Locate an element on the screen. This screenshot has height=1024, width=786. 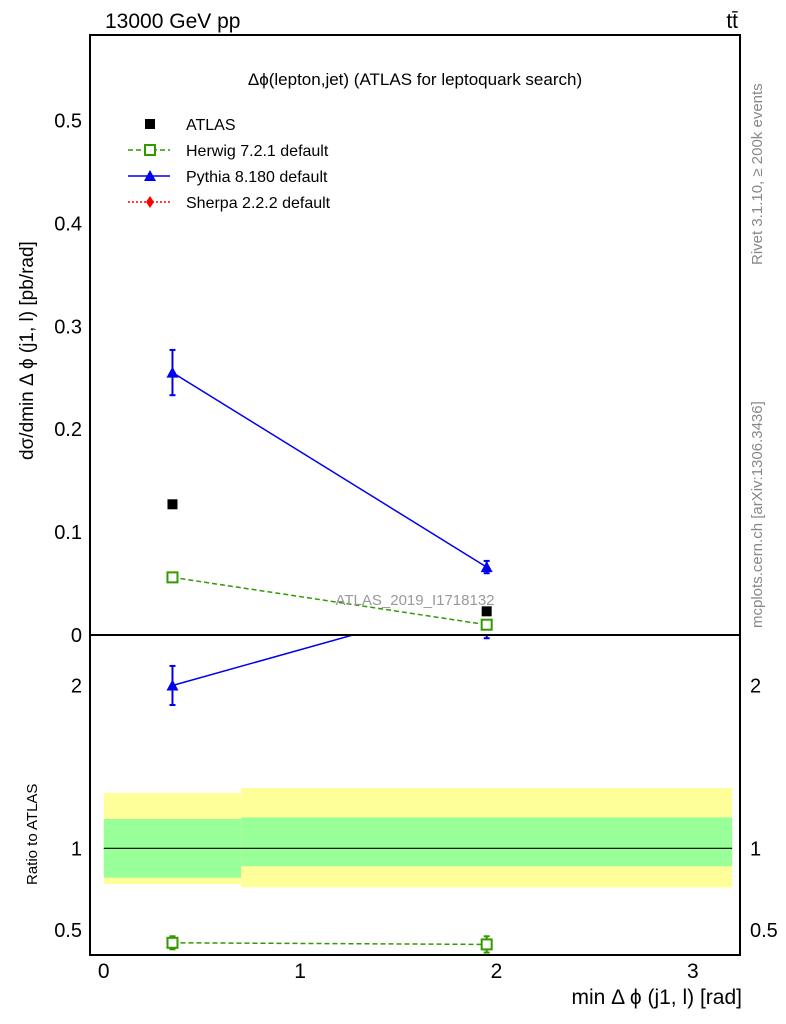
ratio-y-tick-label-right: 1 is located at coordinates (755, 849).